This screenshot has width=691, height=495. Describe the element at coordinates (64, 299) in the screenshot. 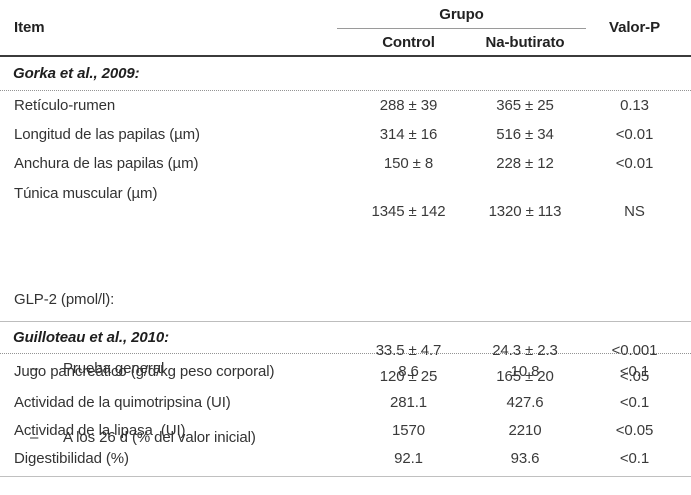

I see `item-title: GLP-2 (pmol/l):` at that location.